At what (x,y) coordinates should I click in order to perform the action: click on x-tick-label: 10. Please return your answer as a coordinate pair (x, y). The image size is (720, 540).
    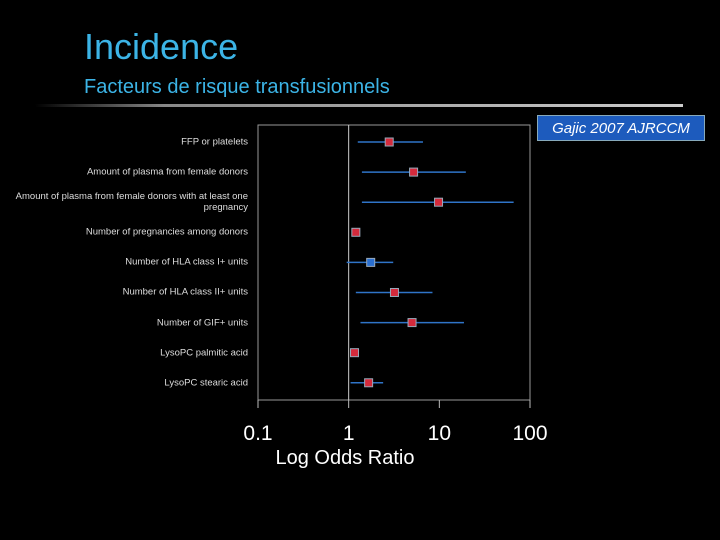
    Looking at the image, I should click on (439, 433).